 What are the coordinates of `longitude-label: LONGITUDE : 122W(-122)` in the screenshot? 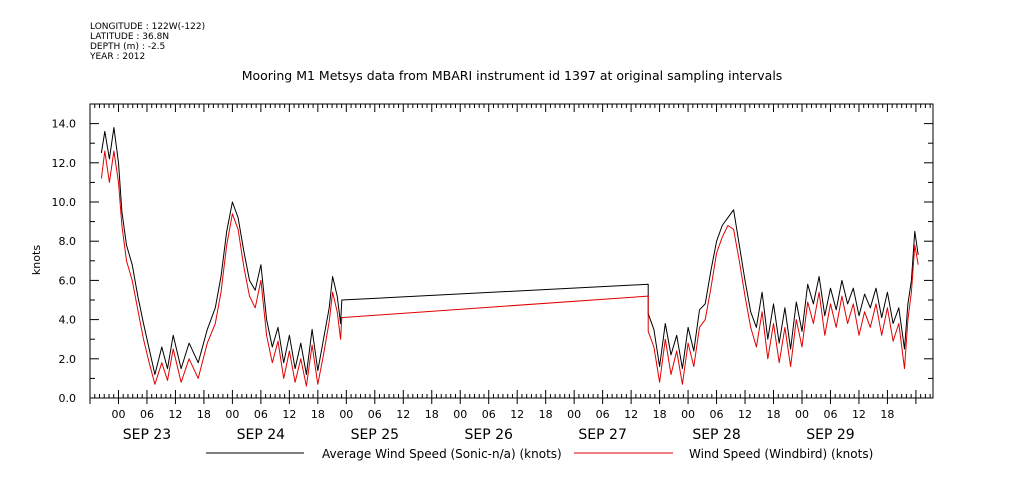 It's located at (147, 27).